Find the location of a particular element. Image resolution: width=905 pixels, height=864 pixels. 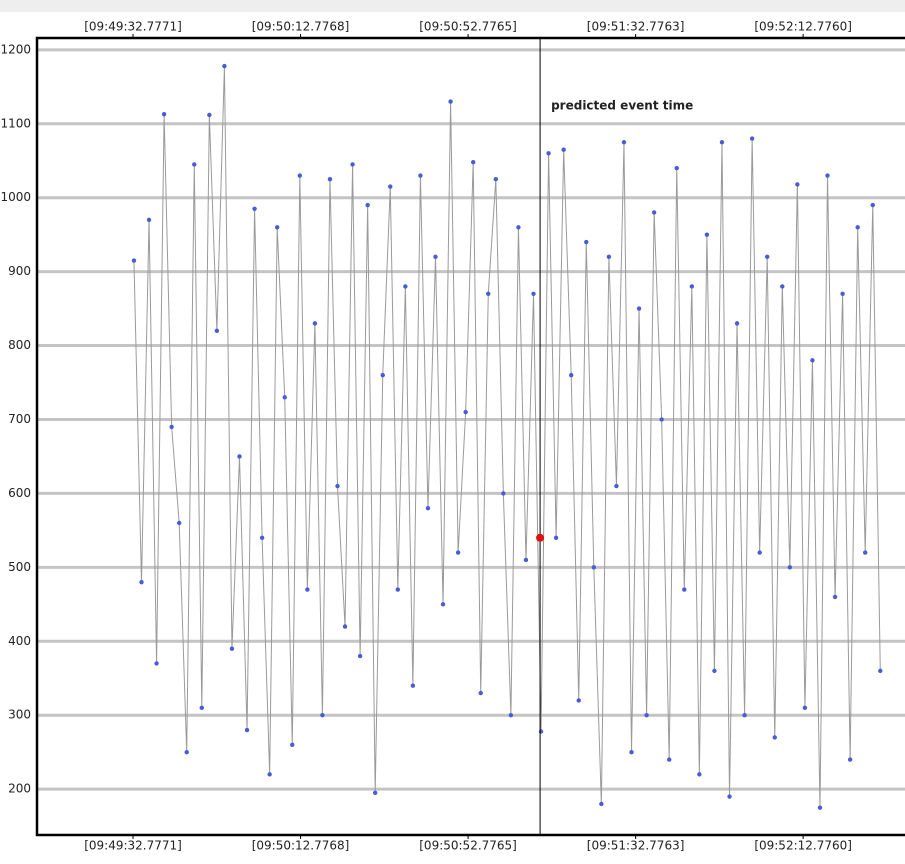

y-tick-label: 300 is located at coordinates (19, 715).